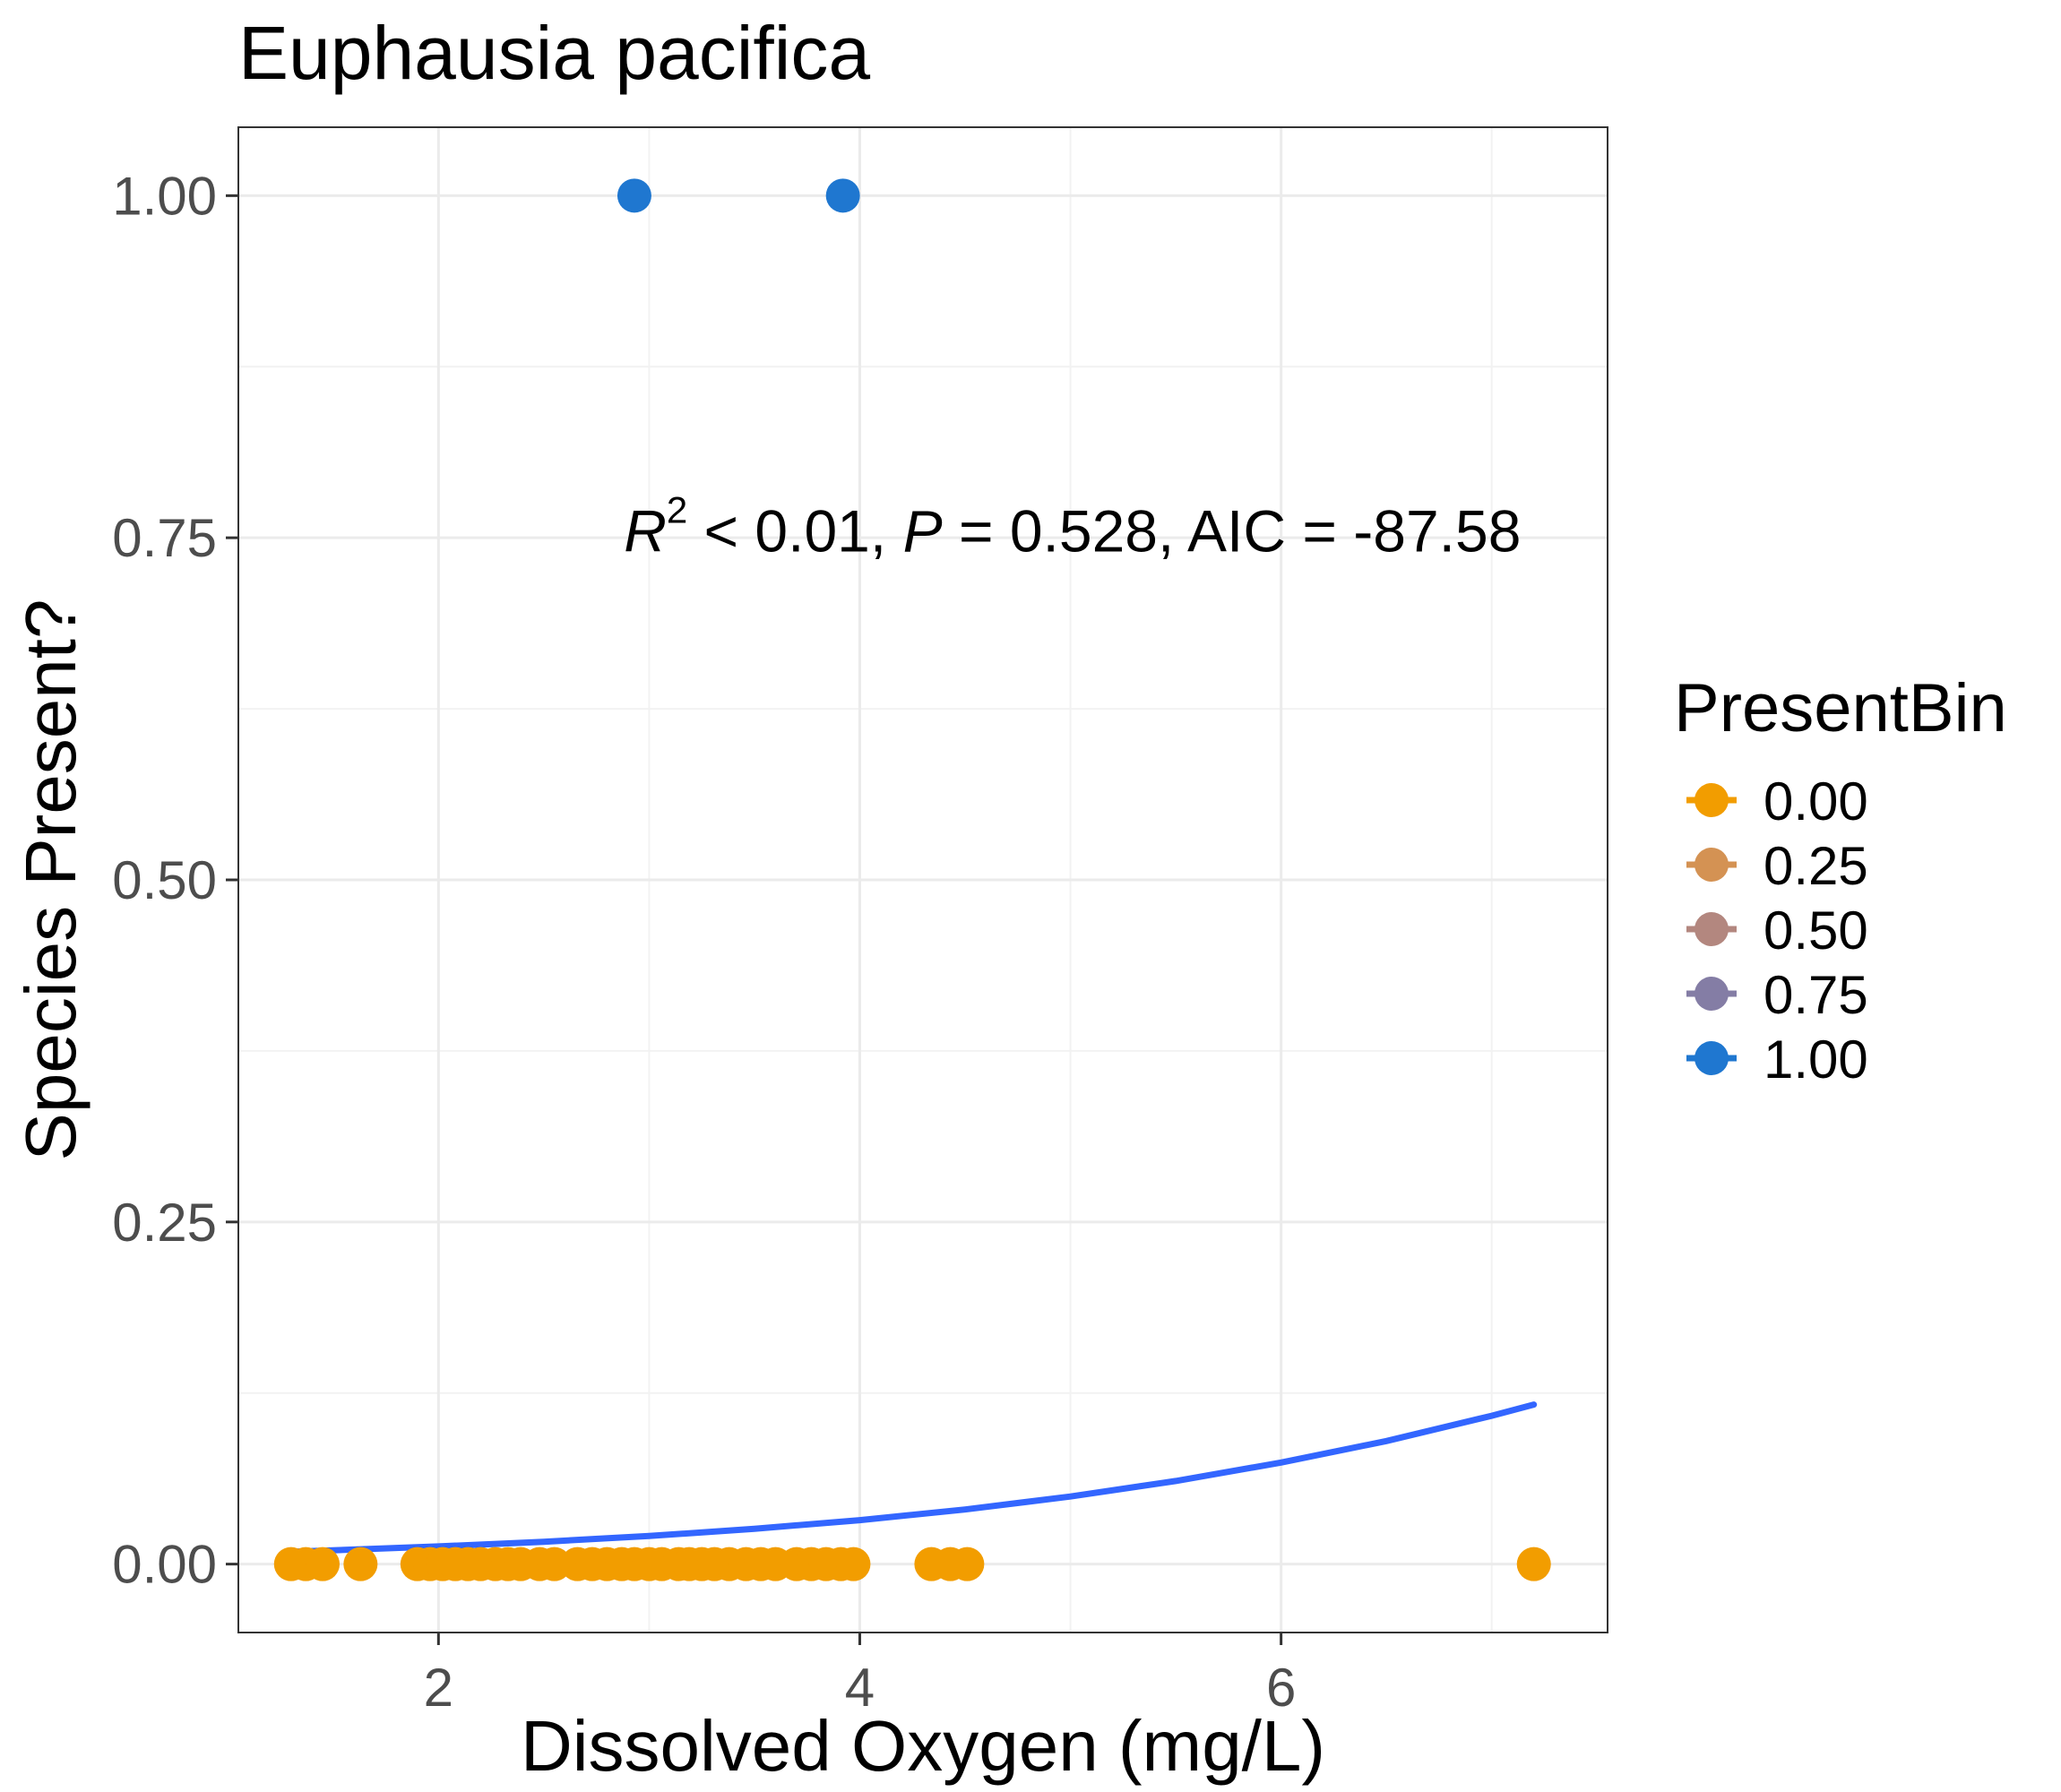  I want to click on legend-label: 0.75, so click(1815, 995).